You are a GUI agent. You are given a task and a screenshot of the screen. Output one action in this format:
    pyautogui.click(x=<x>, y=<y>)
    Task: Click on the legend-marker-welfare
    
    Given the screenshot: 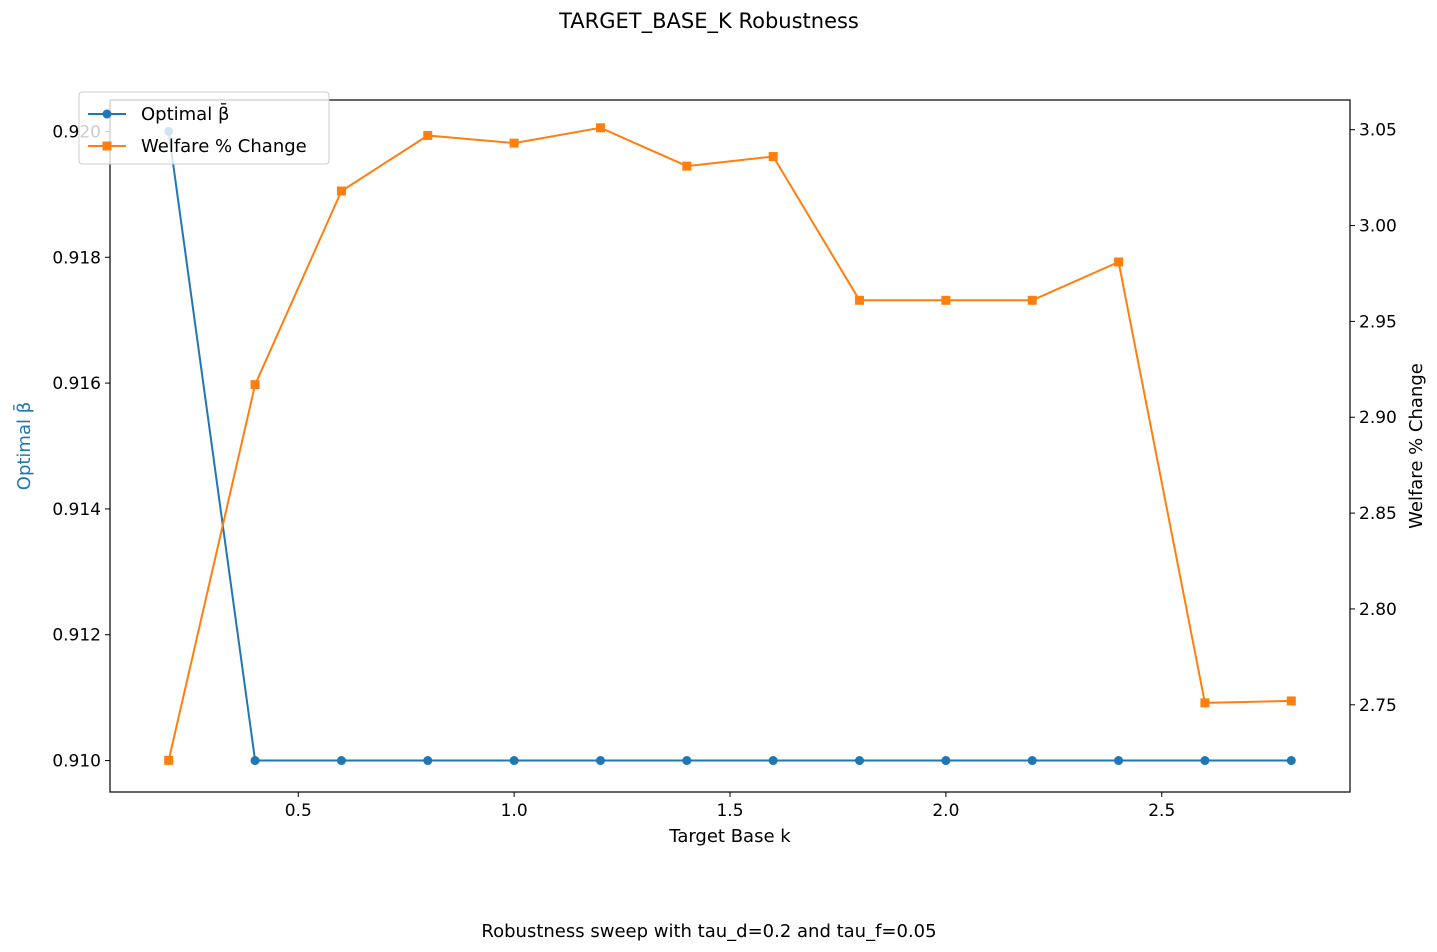 What is the action you would take?
    pyautogui.click(x=107, y=146)
    